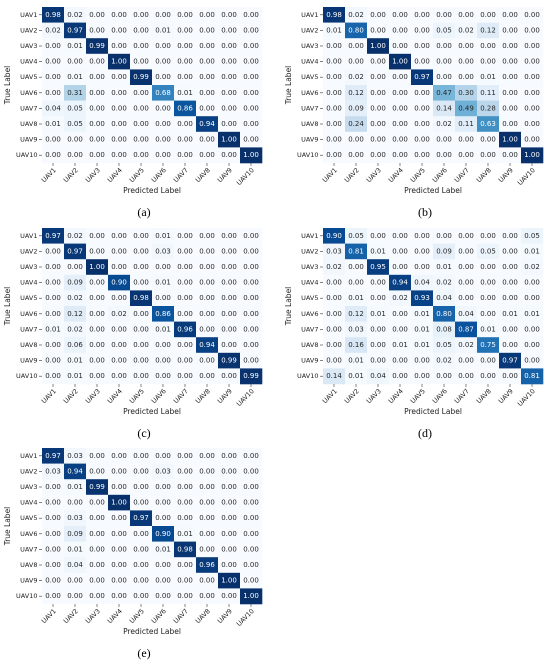 Image resolution: width=550 pixels, height=665 pixels. What do you see at coordinates (444, 108) in the screenshot?
I see `cell-value-label: 0.14` at bounding box center [444, 108].